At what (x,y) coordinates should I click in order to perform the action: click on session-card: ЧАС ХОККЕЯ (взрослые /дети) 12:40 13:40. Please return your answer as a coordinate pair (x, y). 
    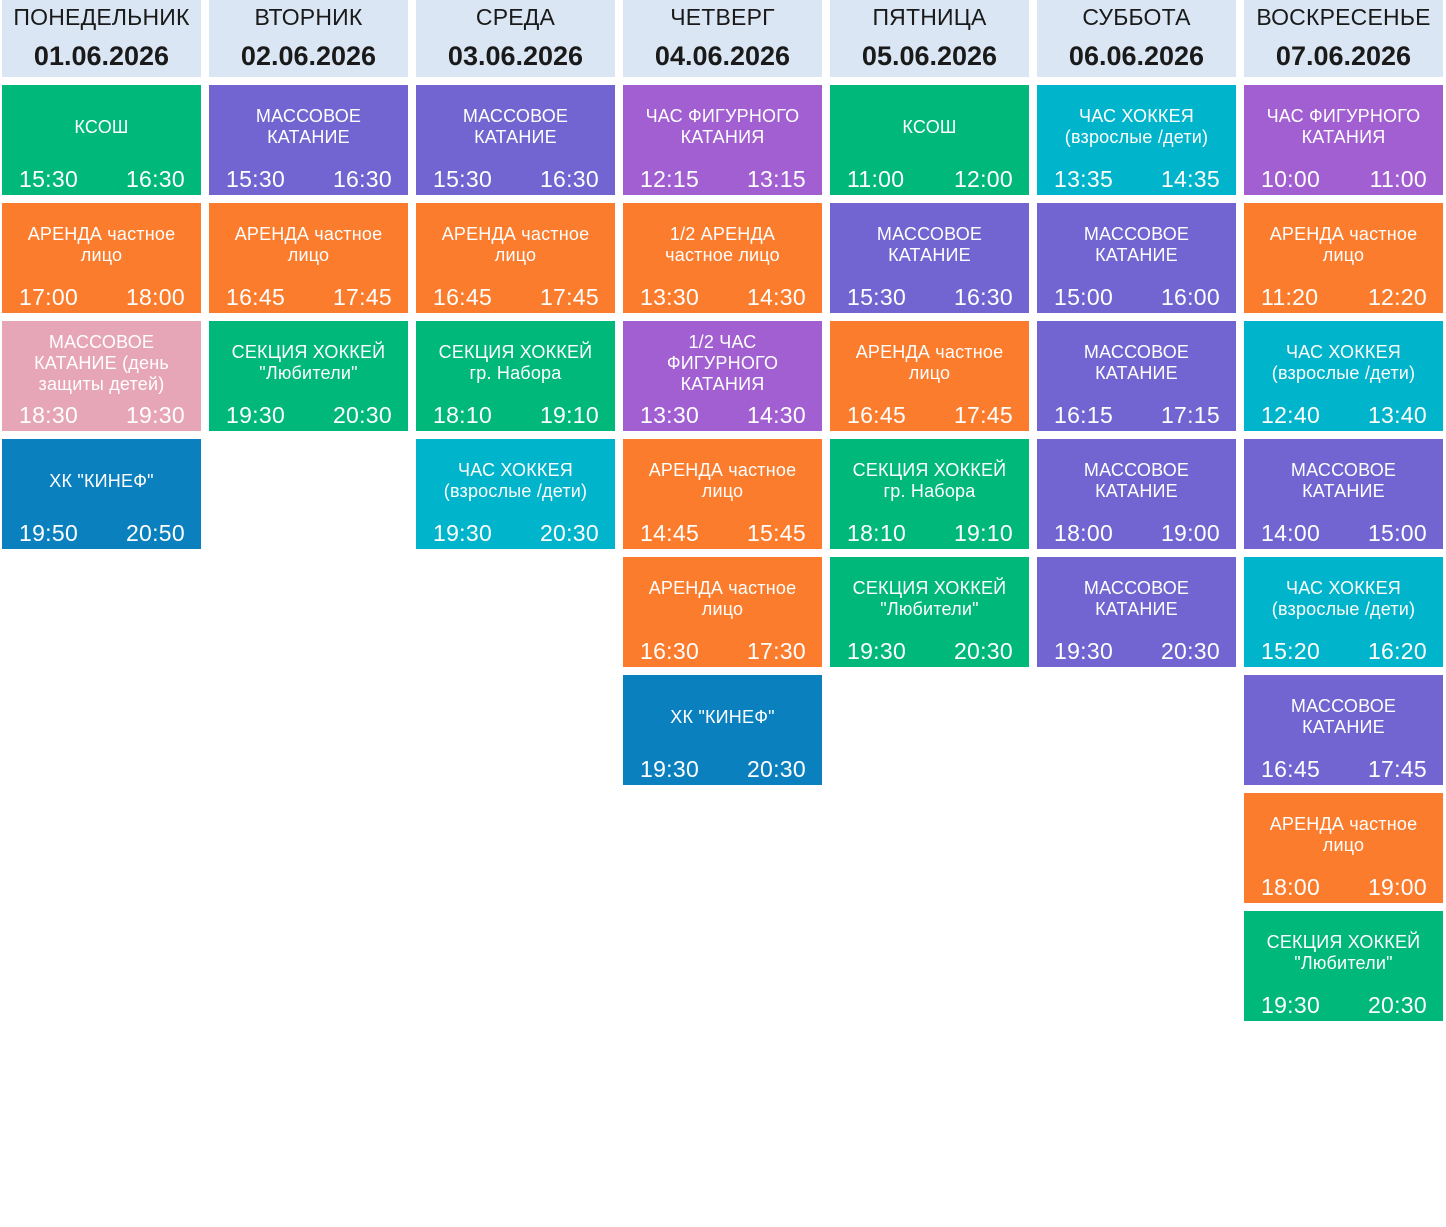
    Looking at the image, I should click on (1343, 376).